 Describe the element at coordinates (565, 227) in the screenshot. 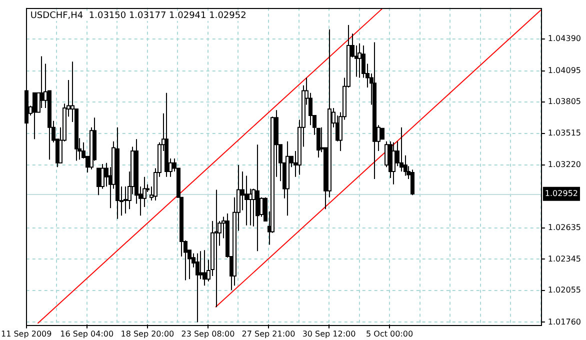

I see `y-tick-label: 1.02635` at that location.